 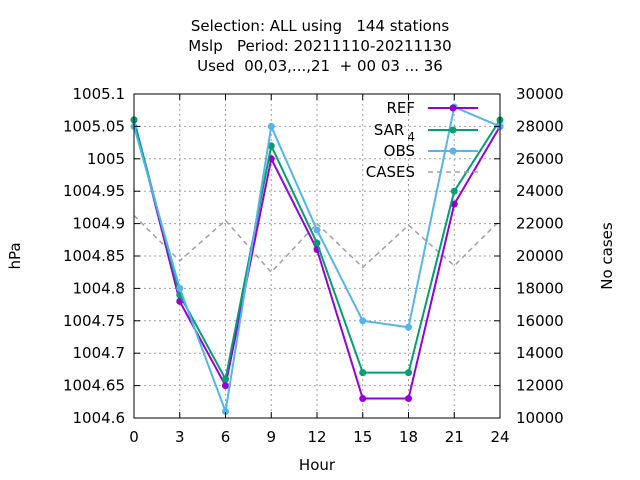 I want to click on y-tick-label: 1004.65, so click(x=94, y=386).